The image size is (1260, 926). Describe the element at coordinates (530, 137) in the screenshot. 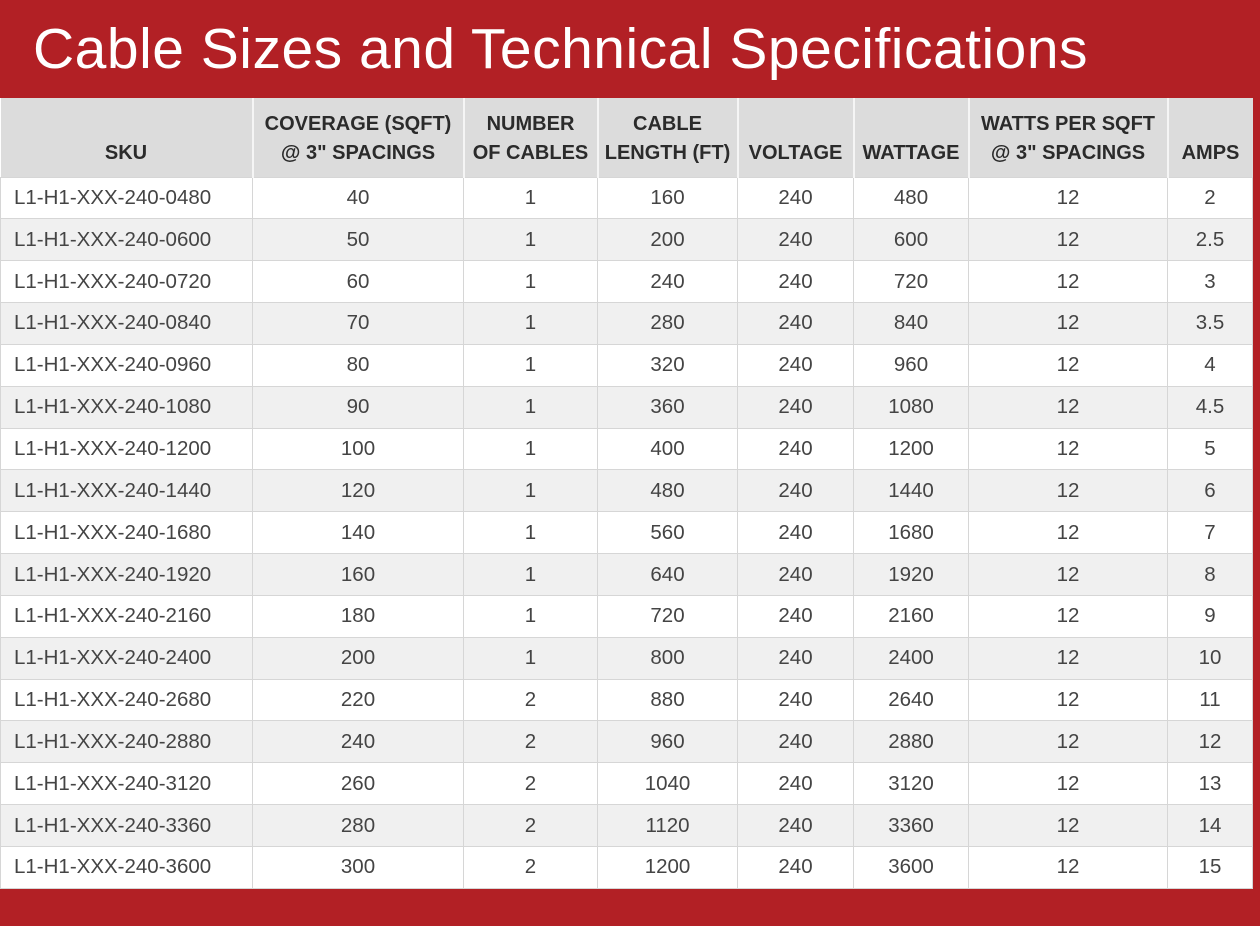

I see `column-header-number_of_cables: NUMBER OF CABLES` at that location.